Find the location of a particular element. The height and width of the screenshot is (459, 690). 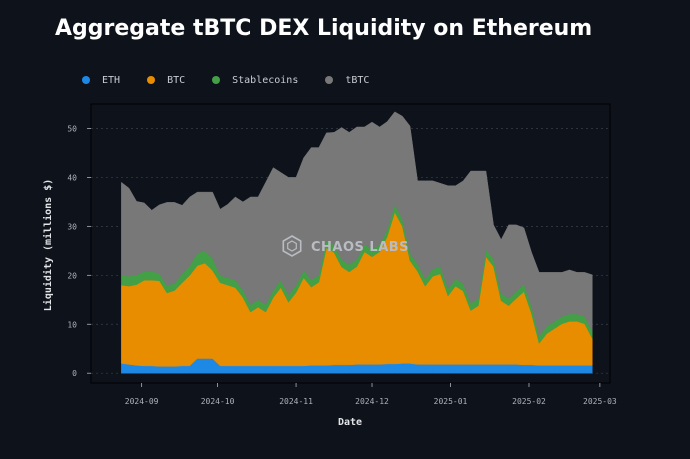

xtick-label-2024-10: 2024-10 is located at coordinates (218, 401).